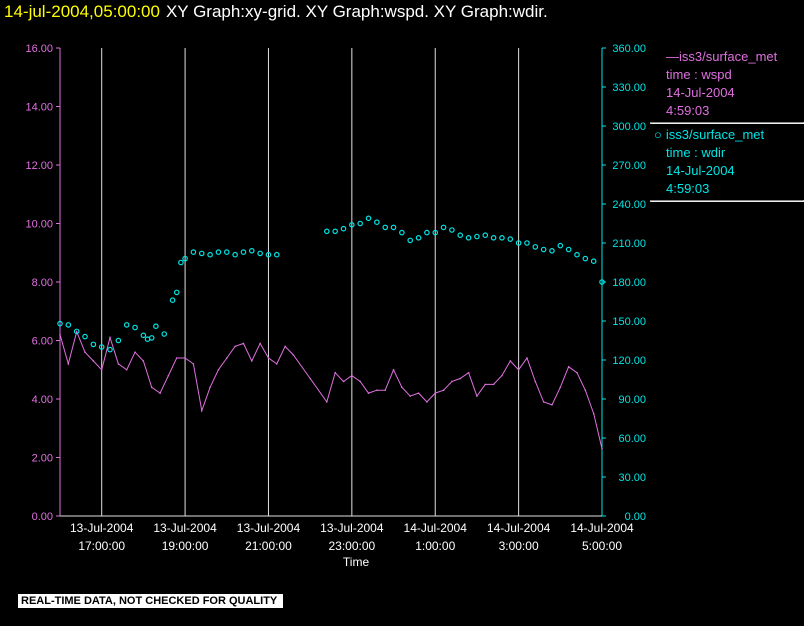  What do you see at coordinates (268, 546) in the screenshot?
I see `x-tick-label-time: 21:00:00` at bounding box center [268, 546].